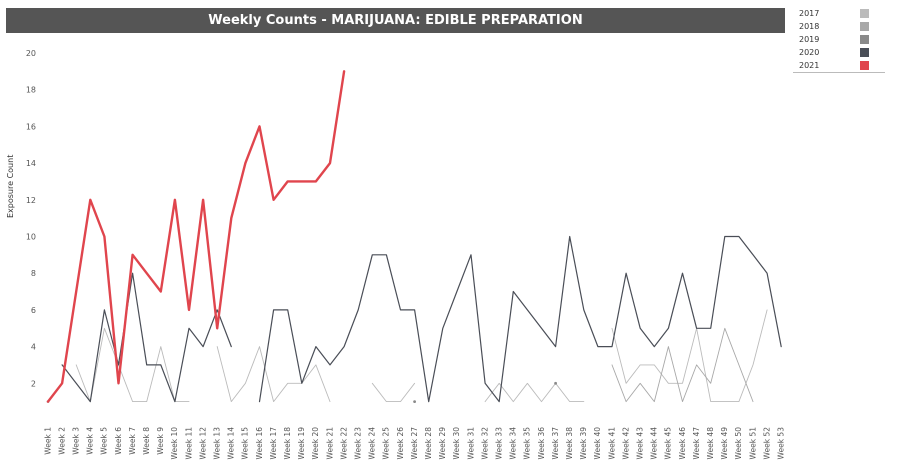 Image resolution: width=900 pixels, height=465 pixels. What do you see at coordinates (583, 443) in the screenshot?
I see `x-tick-label: Week 39` at bounding box center [583, 443].